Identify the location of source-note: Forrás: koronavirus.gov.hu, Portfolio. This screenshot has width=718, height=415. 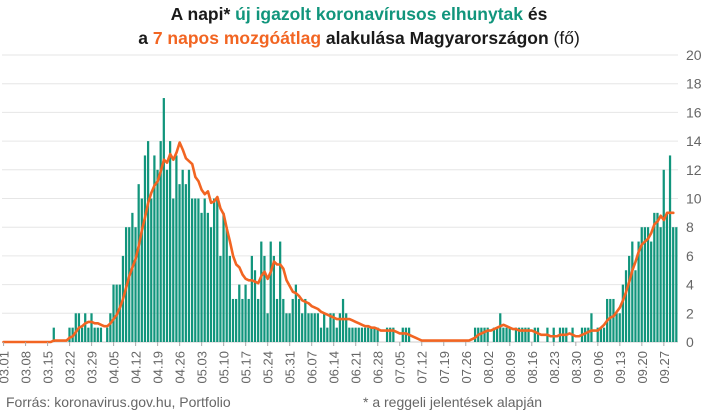
(118, 402).